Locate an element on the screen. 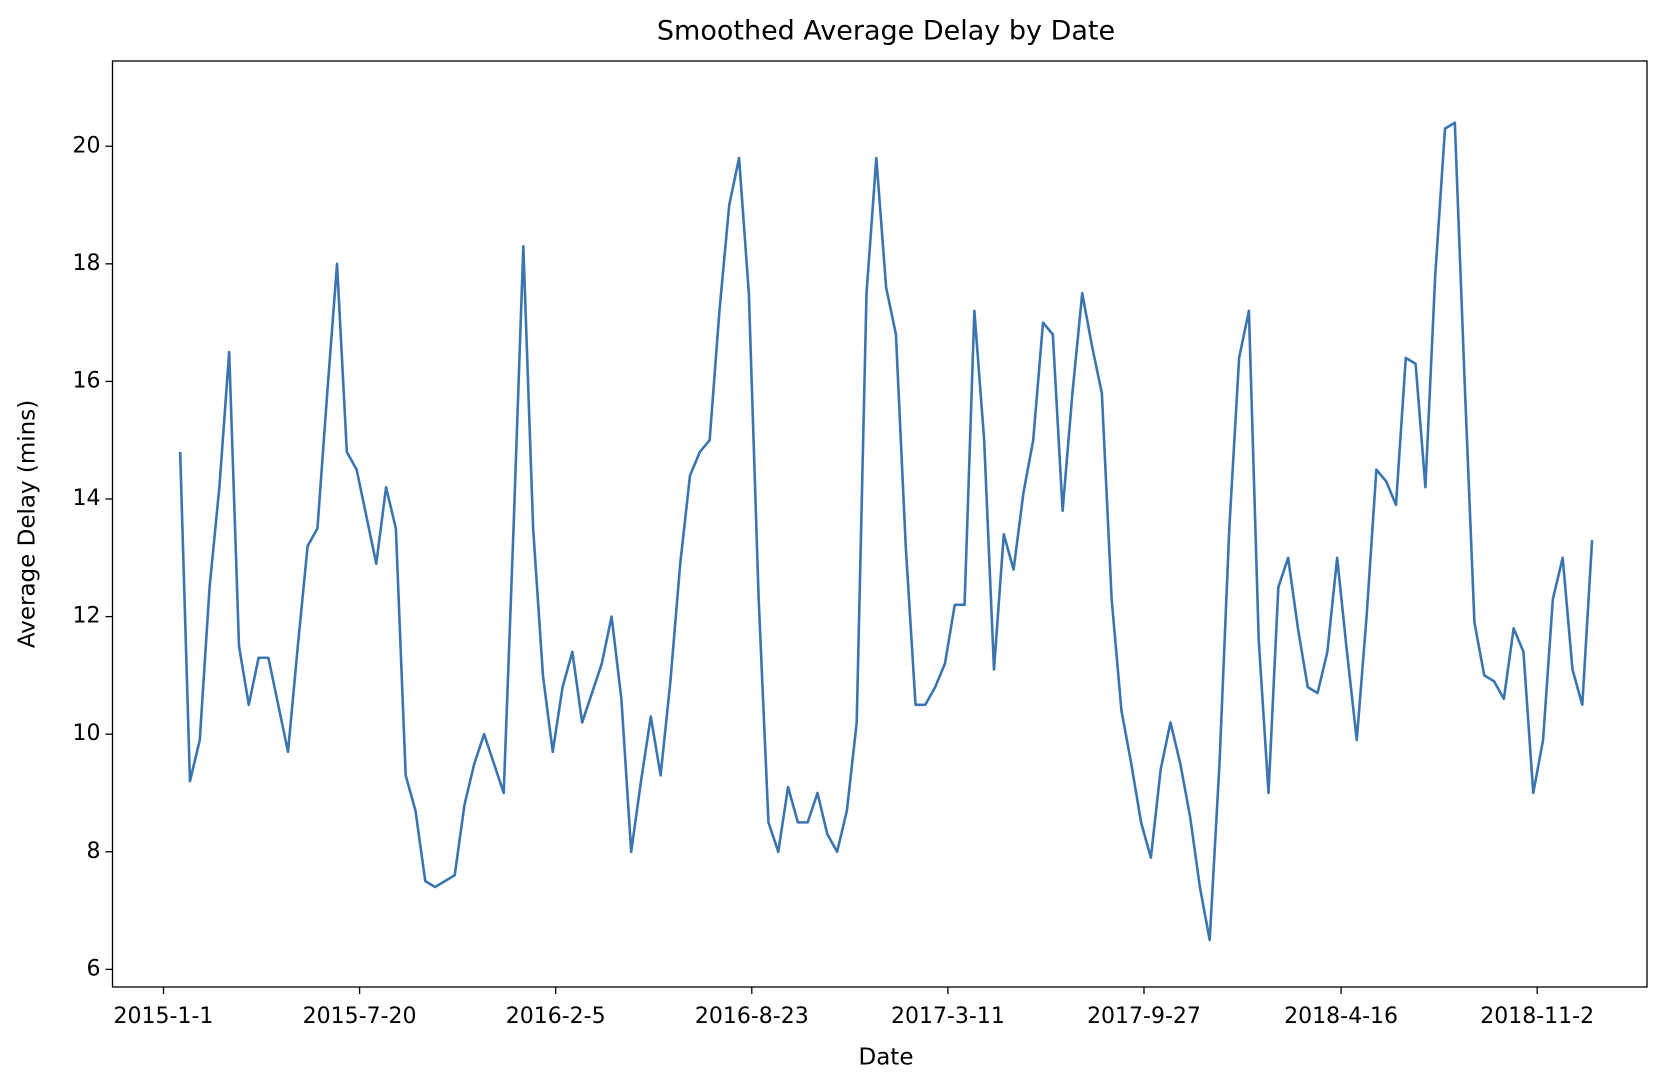 The height and width of the screenshot is (1088, 1680). x-tick-label: 2015-7-20 is located at coordinates (360, 1016).